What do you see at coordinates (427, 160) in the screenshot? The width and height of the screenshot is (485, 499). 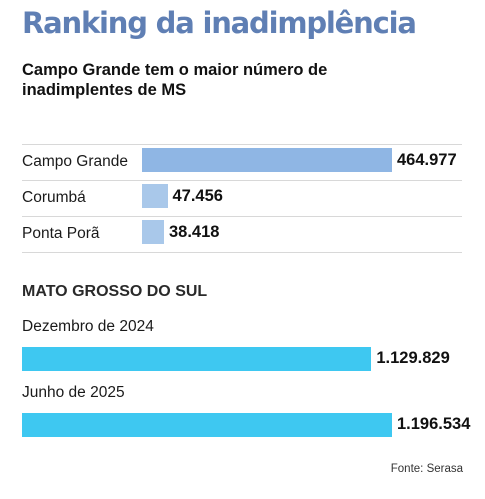 I see `value-label: 464.977` at bounding box center [427, 160].